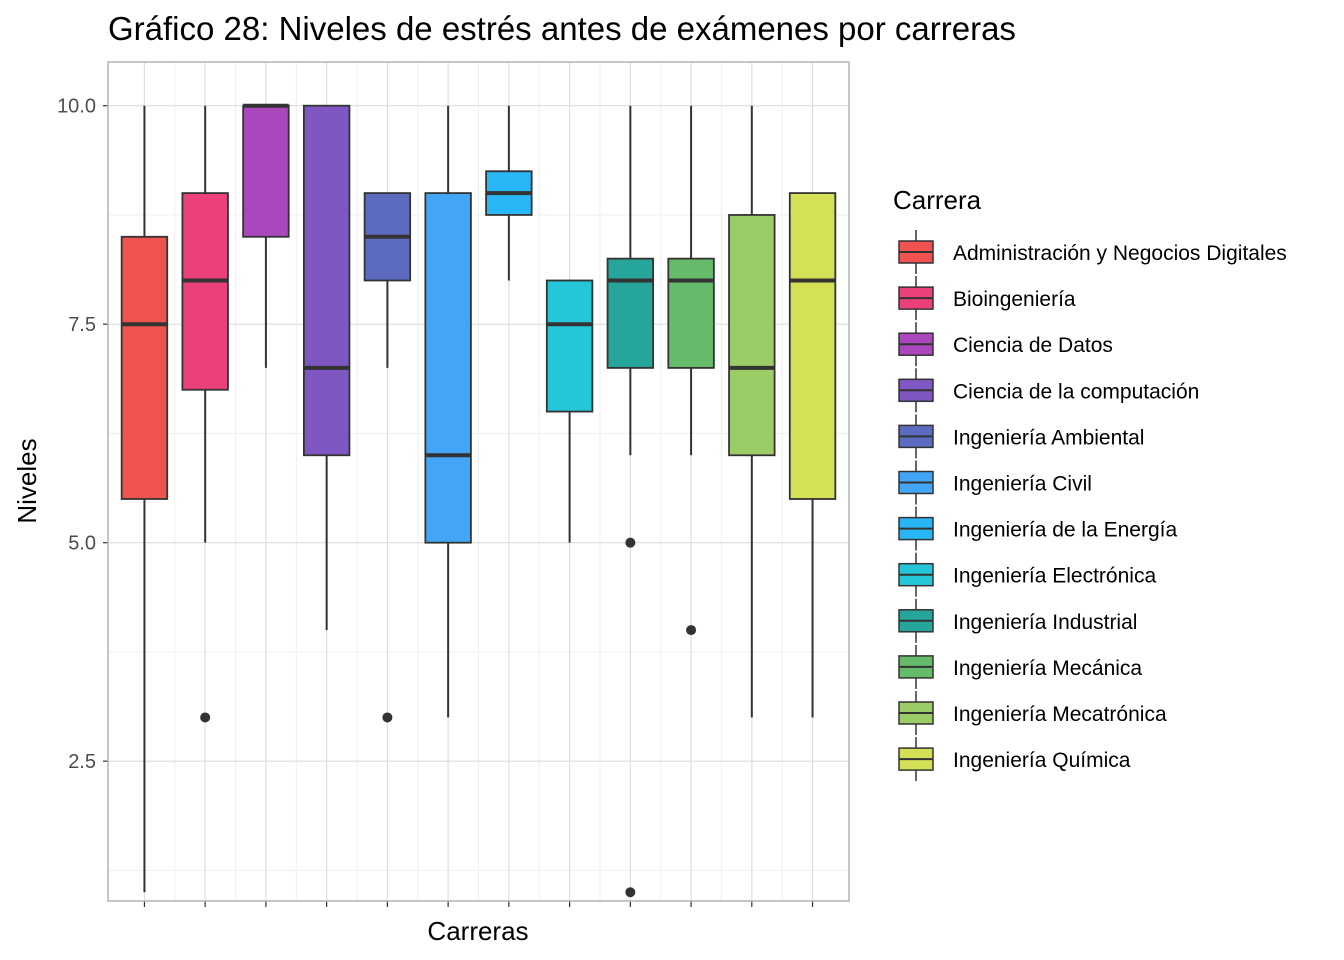 The width and height of the screenshot is (1344, 960). Describe the element at coordinates (1045, 622) in the screenshot. I see `legend-label: Ingeniería Industrial` at that location.